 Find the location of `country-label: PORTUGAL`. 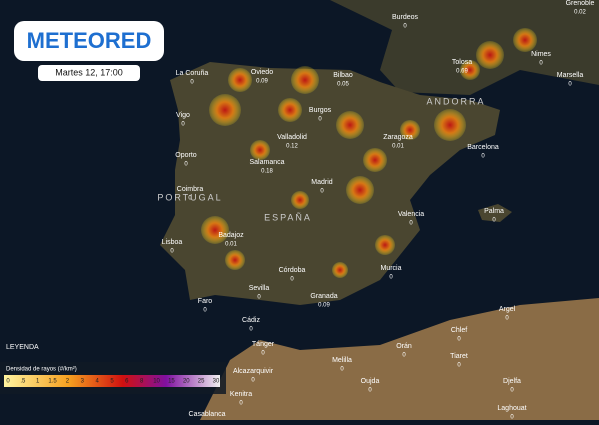

country-label: PORTUGAL is located at coordinates (189, 197).